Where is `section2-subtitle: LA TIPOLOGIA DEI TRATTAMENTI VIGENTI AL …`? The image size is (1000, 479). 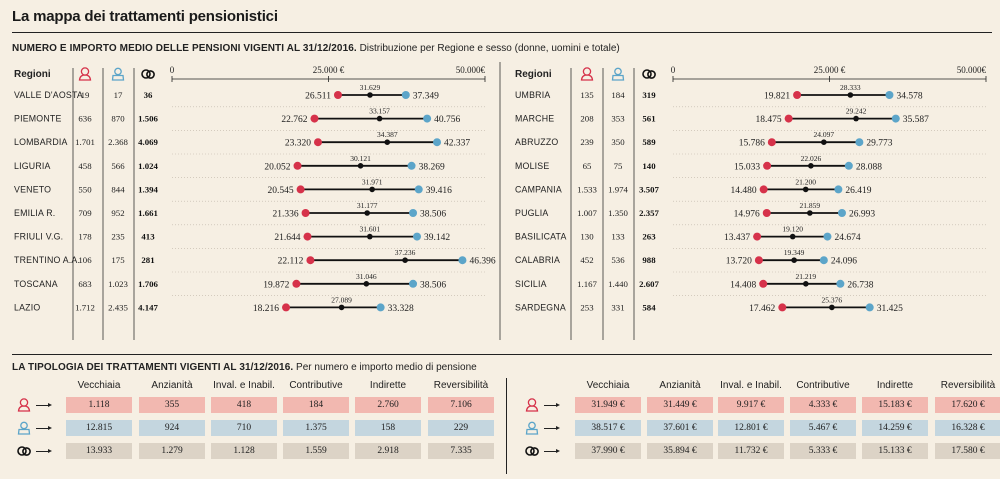 section2-subtitle: LA TIPOLOGIA DEI TRATTAMENTI VIGENTI AL … is located at coordinates (244, 367).